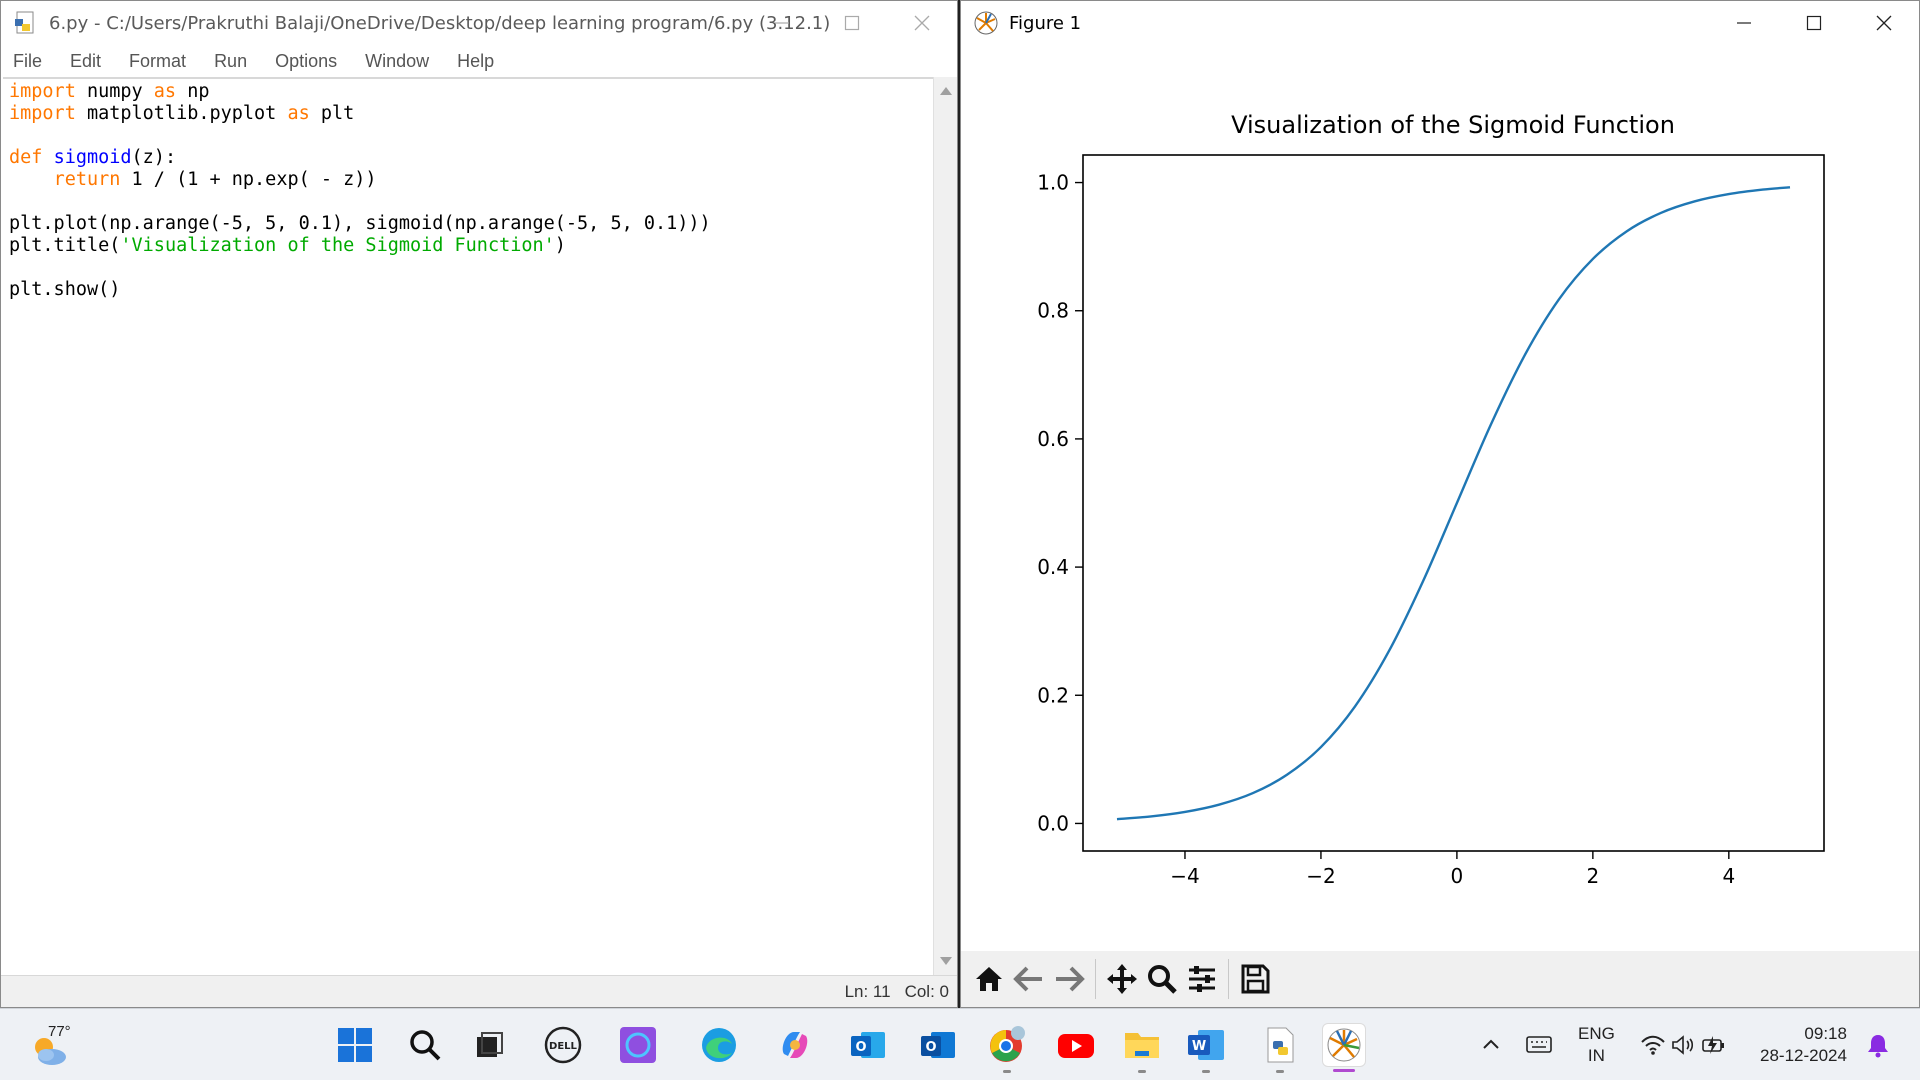  What do you see at coordinates (1142, 1048) in the screenshot?
I see `file-explorer-button` at bounding box center [1142, 1048].